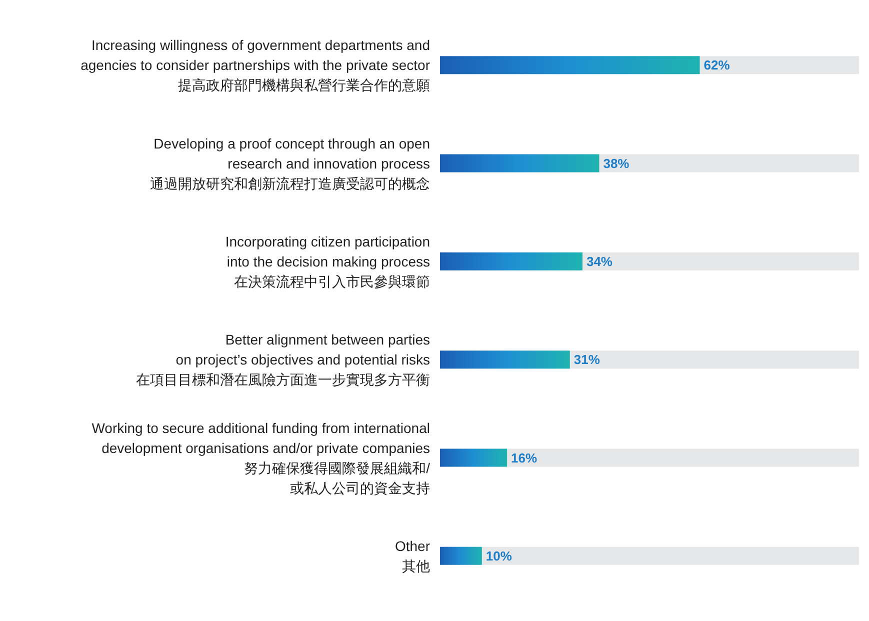 This screenshot has height=621, width=869. What do you see at coordinates (499, 556) in the screenshot?
I see `data-label: 10%` at bounding box center [499, 556].